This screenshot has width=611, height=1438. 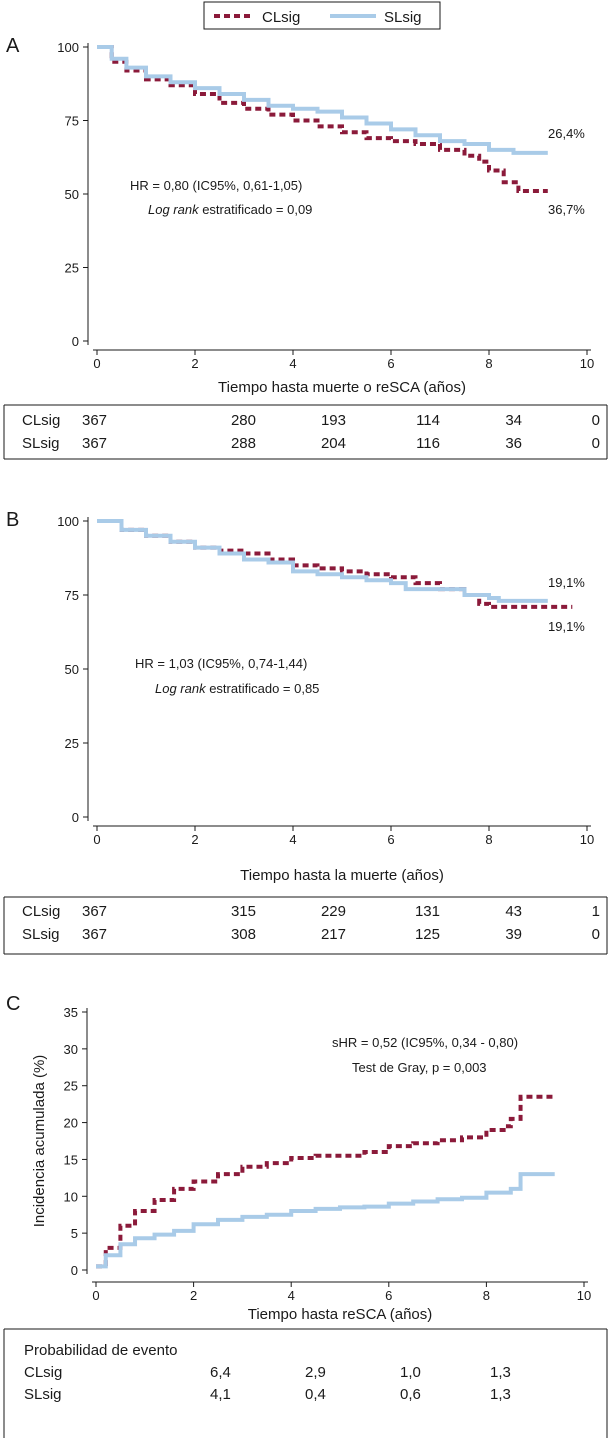 I want to click on stat-annotation: sHR = 0,52 (IC95%, 0,34 - 0,80), so click(x=425, y=1042).